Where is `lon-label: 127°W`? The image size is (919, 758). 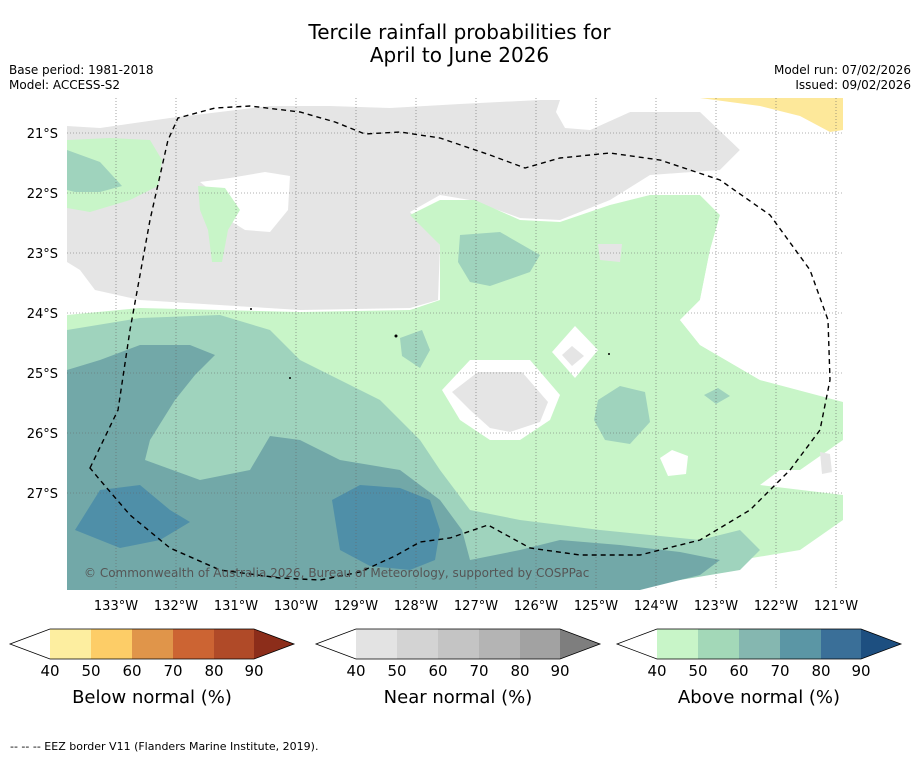
lon-label: 127°W is located at coordinates (476, 606).